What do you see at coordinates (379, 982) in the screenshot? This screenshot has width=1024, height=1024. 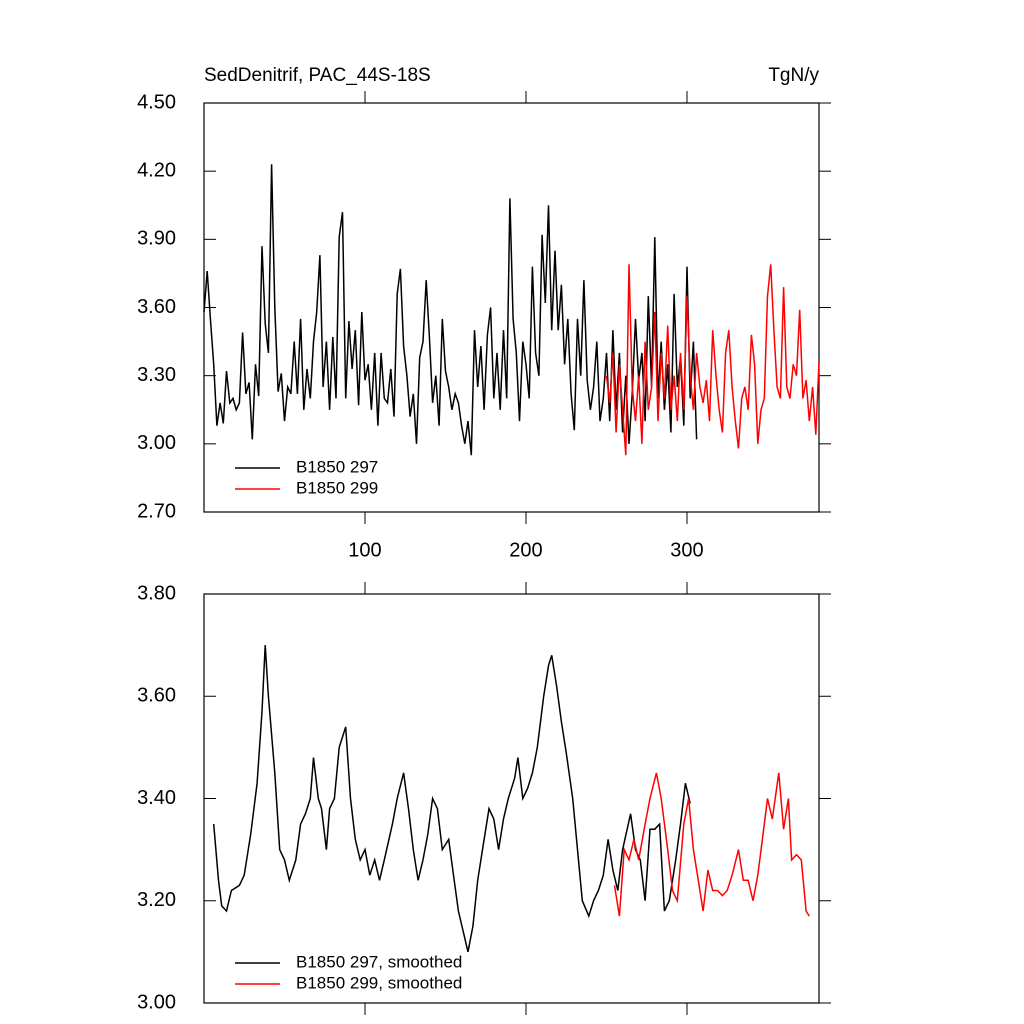 I see `legend-label: B1850 299, smoothed` at bounding box center [379, 982].